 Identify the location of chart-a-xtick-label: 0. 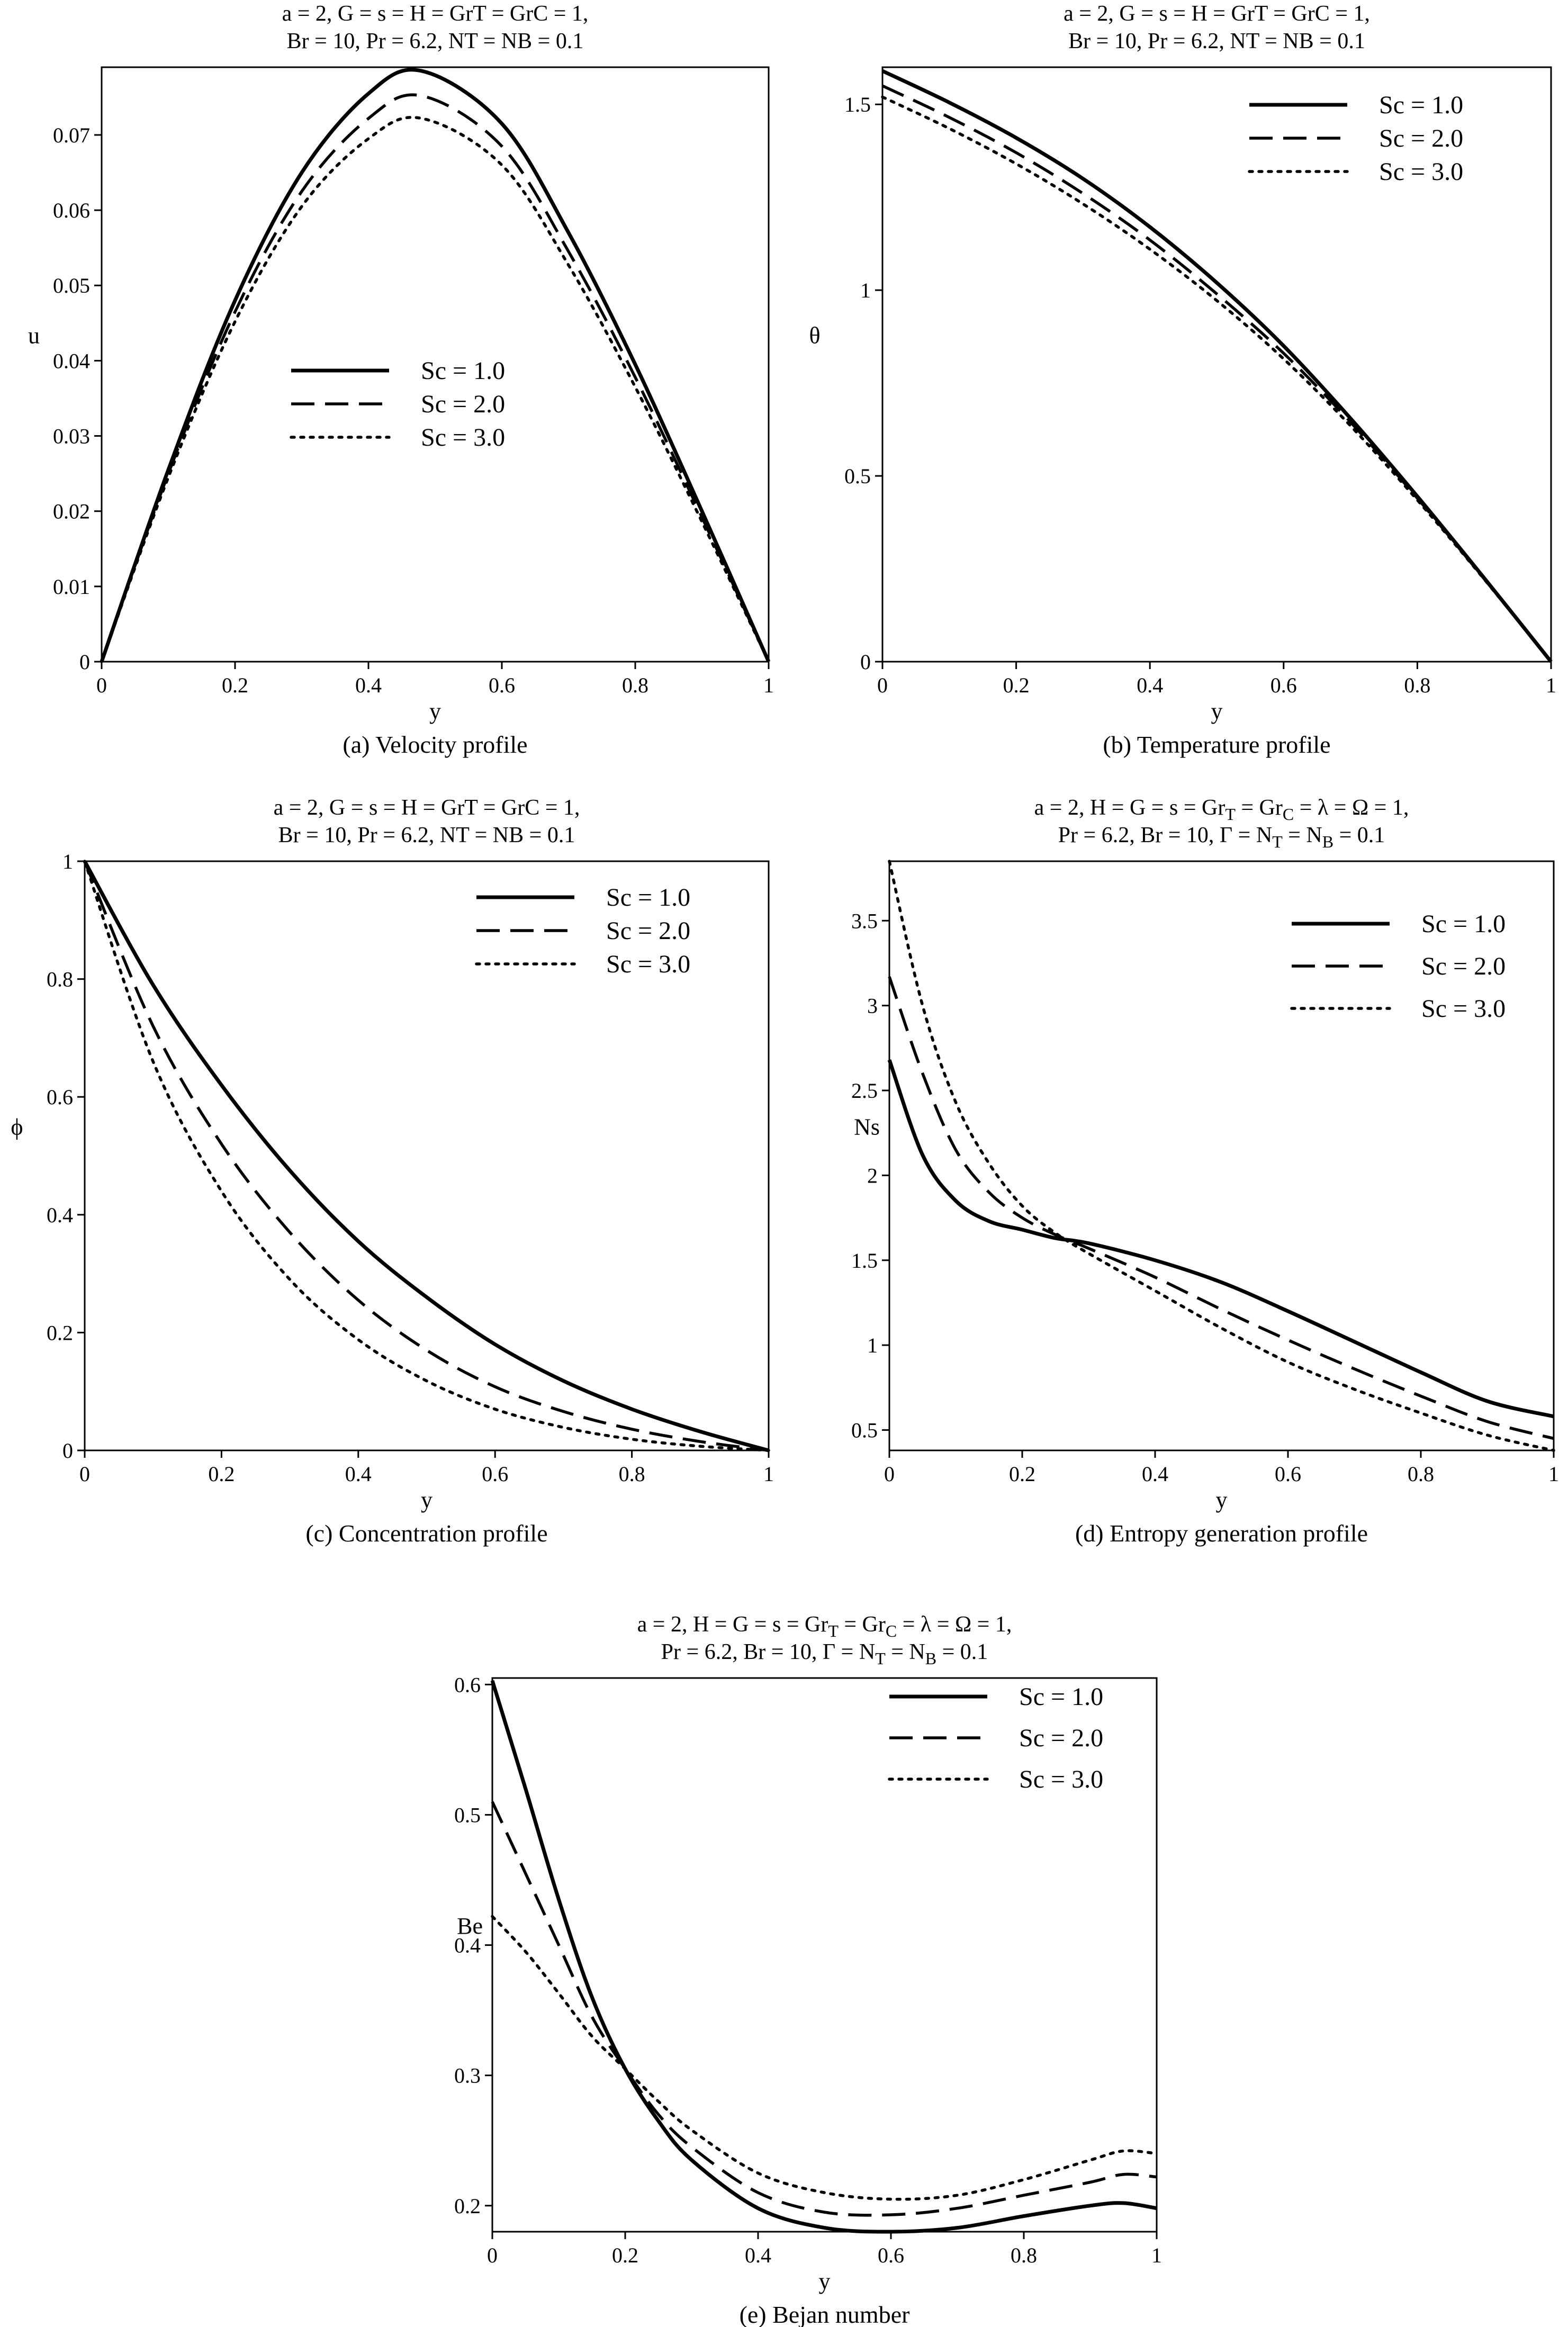
(101, 685).